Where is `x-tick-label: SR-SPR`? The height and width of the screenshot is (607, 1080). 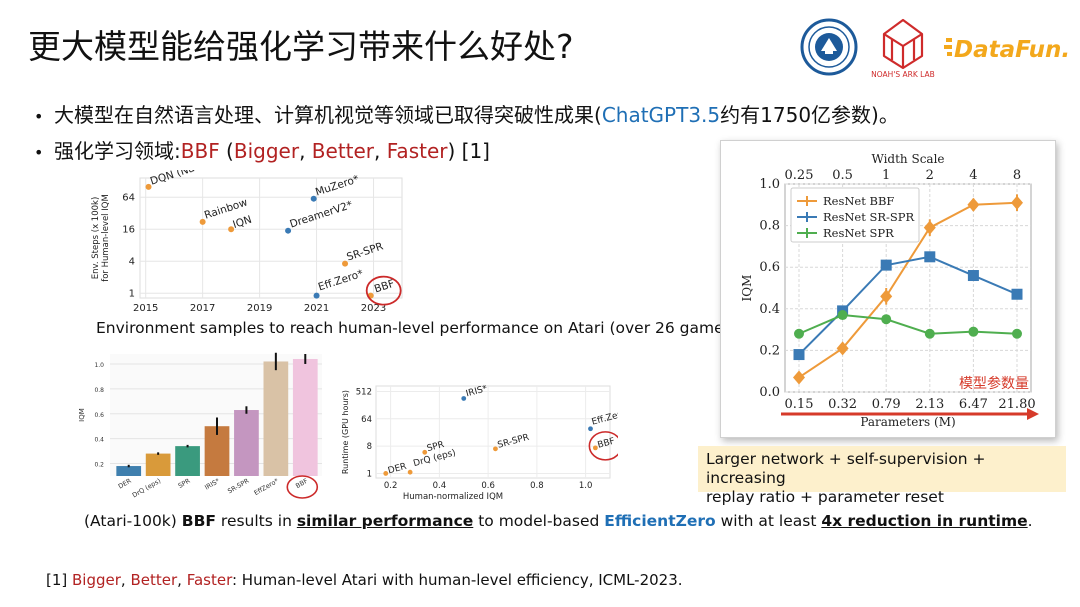 x-tick-label: SR-SPR is located at coordinates (238, 486).